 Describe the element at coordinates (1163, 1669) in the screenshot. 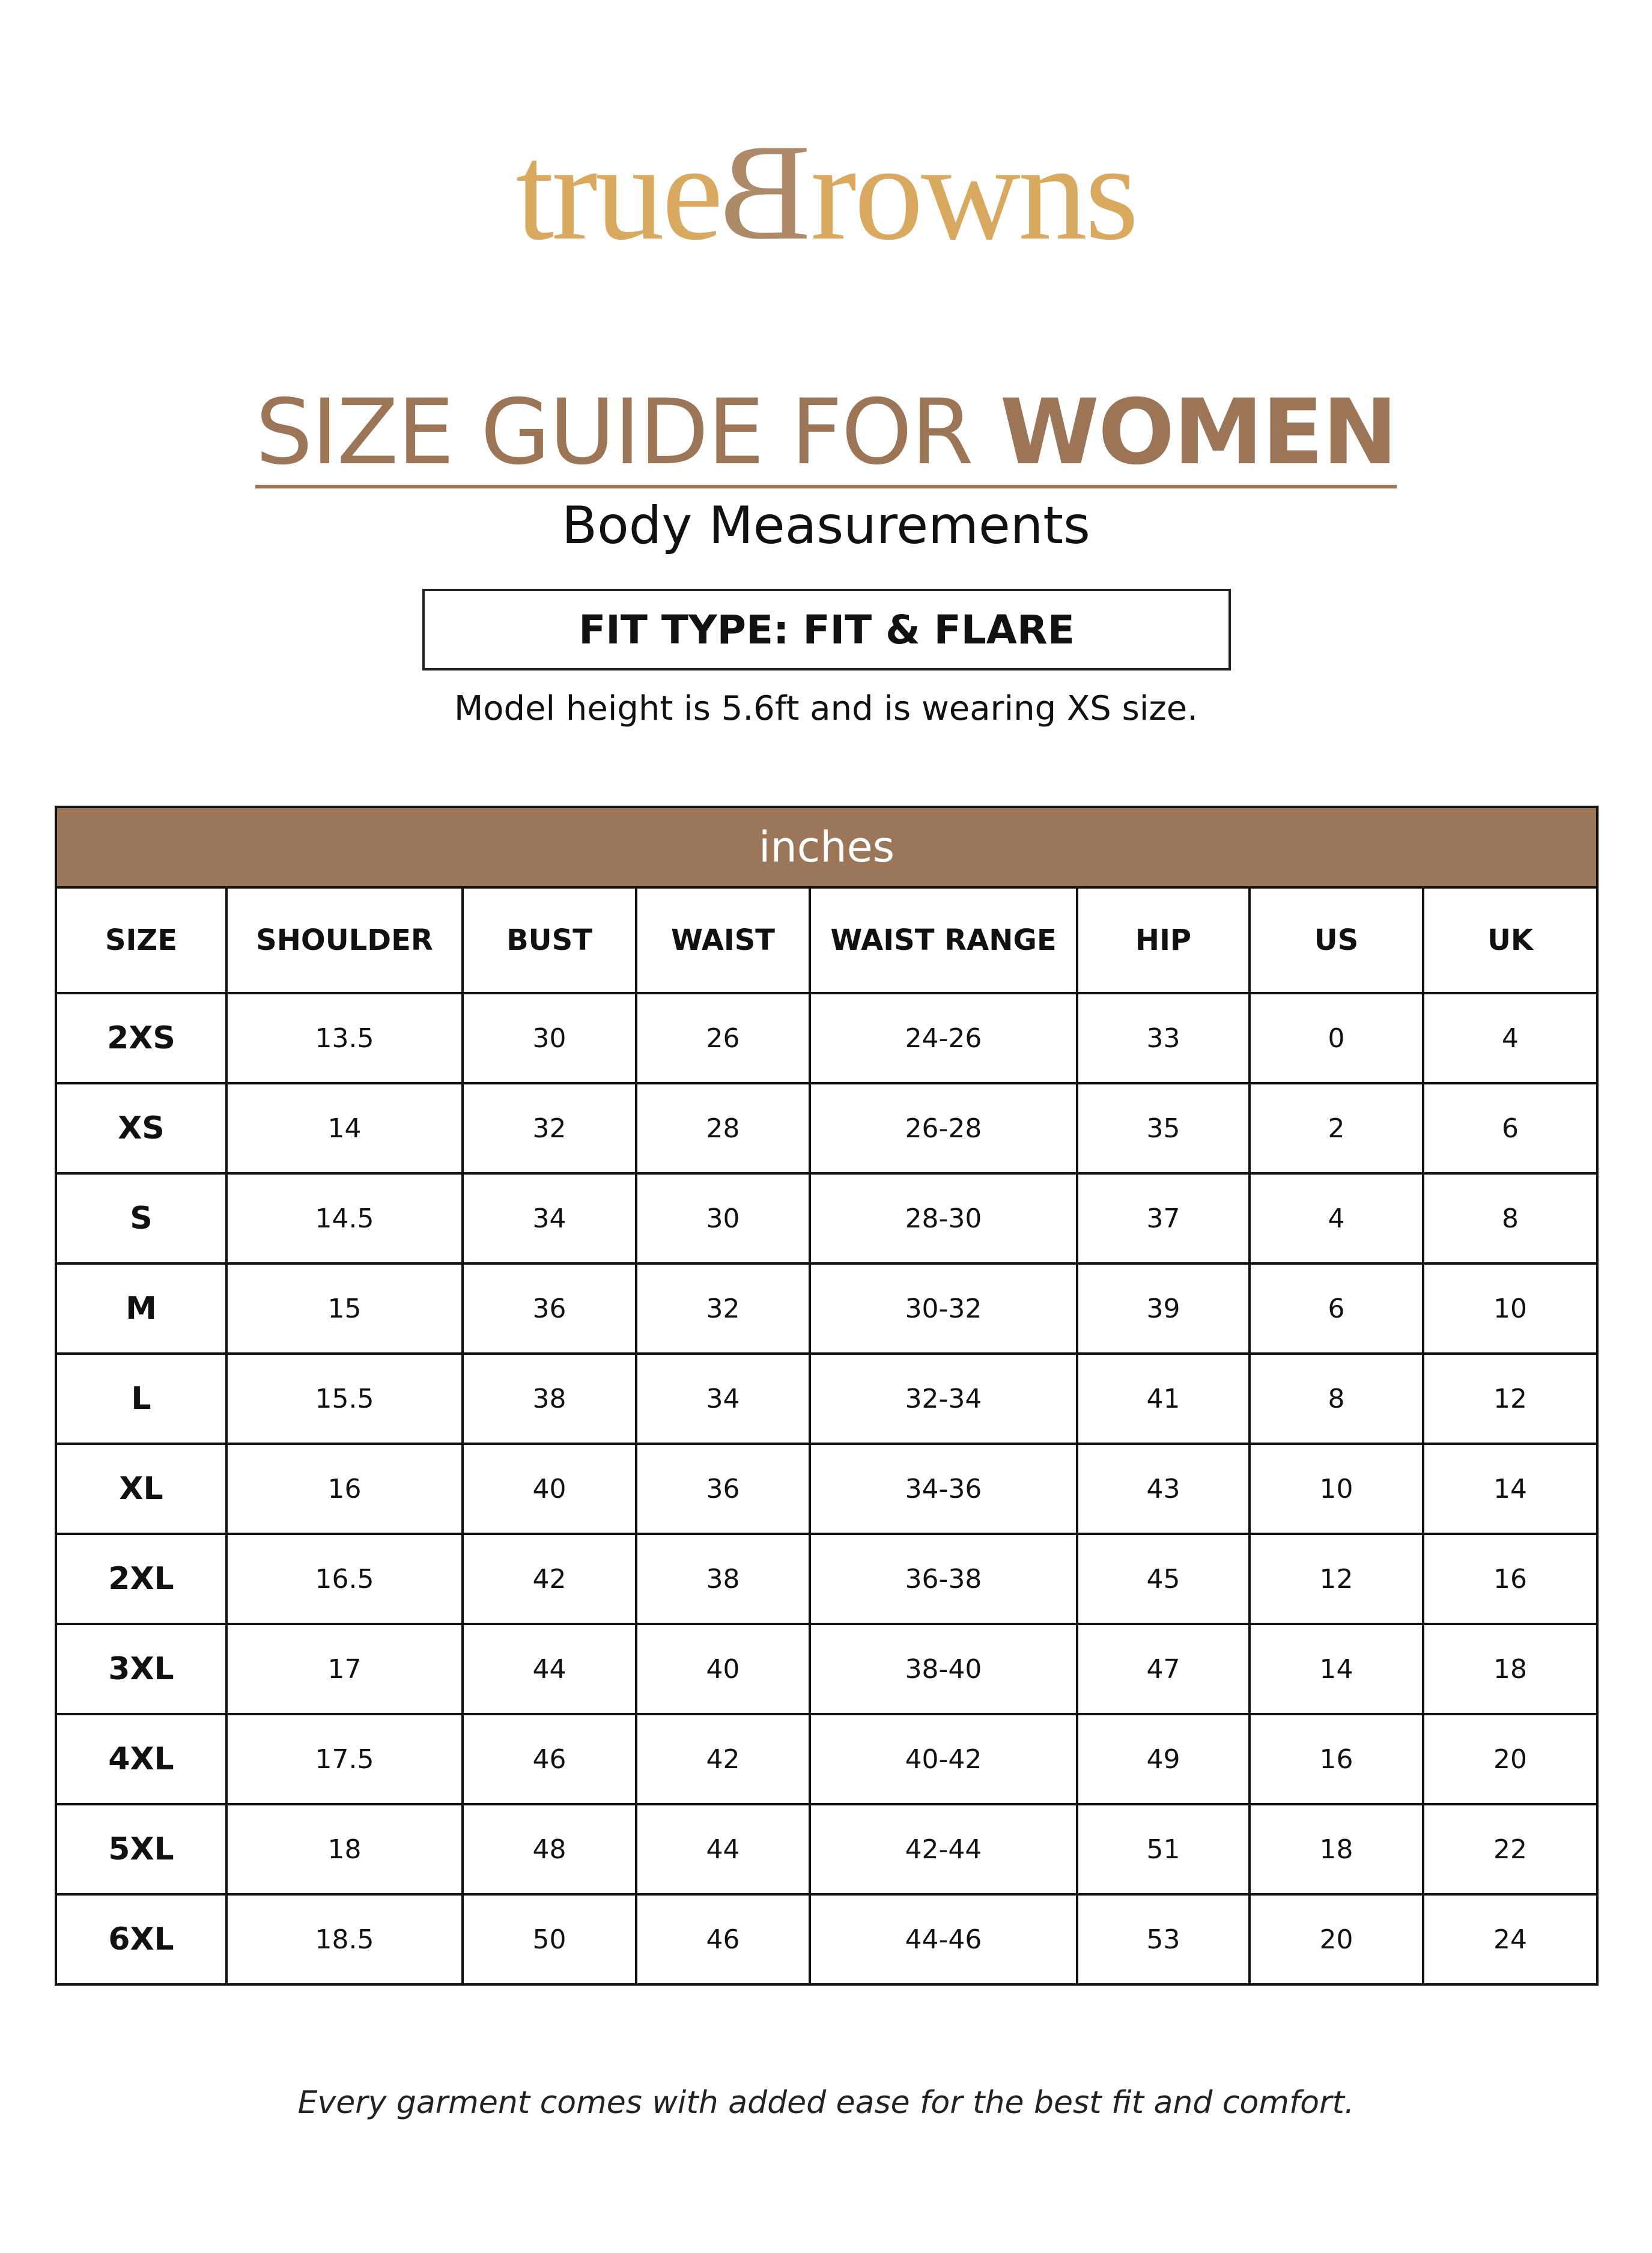

I see `value-cell: 47` at that location.